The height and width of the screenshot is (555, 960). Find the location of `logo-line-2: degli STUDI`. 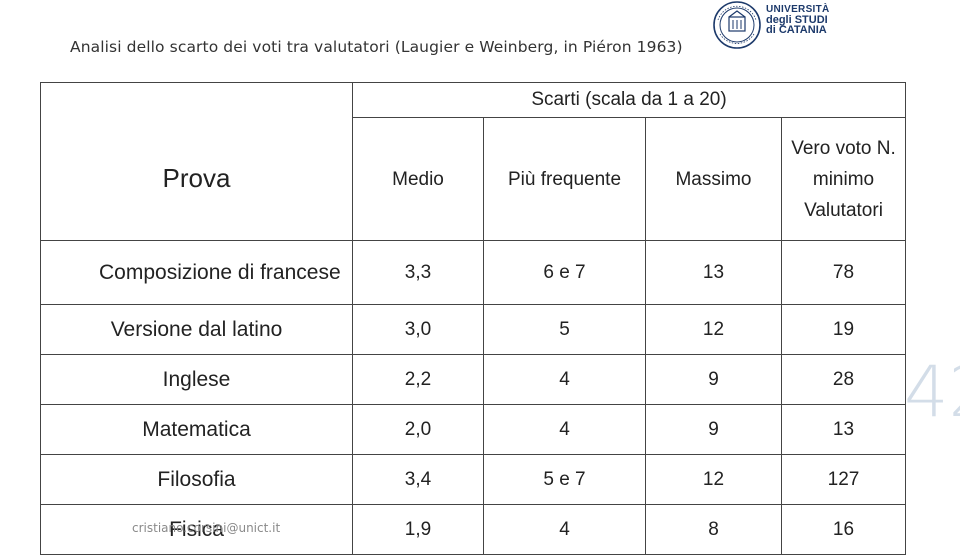

logo-line-2: degli STUDI is located at coordinates (797, 20).